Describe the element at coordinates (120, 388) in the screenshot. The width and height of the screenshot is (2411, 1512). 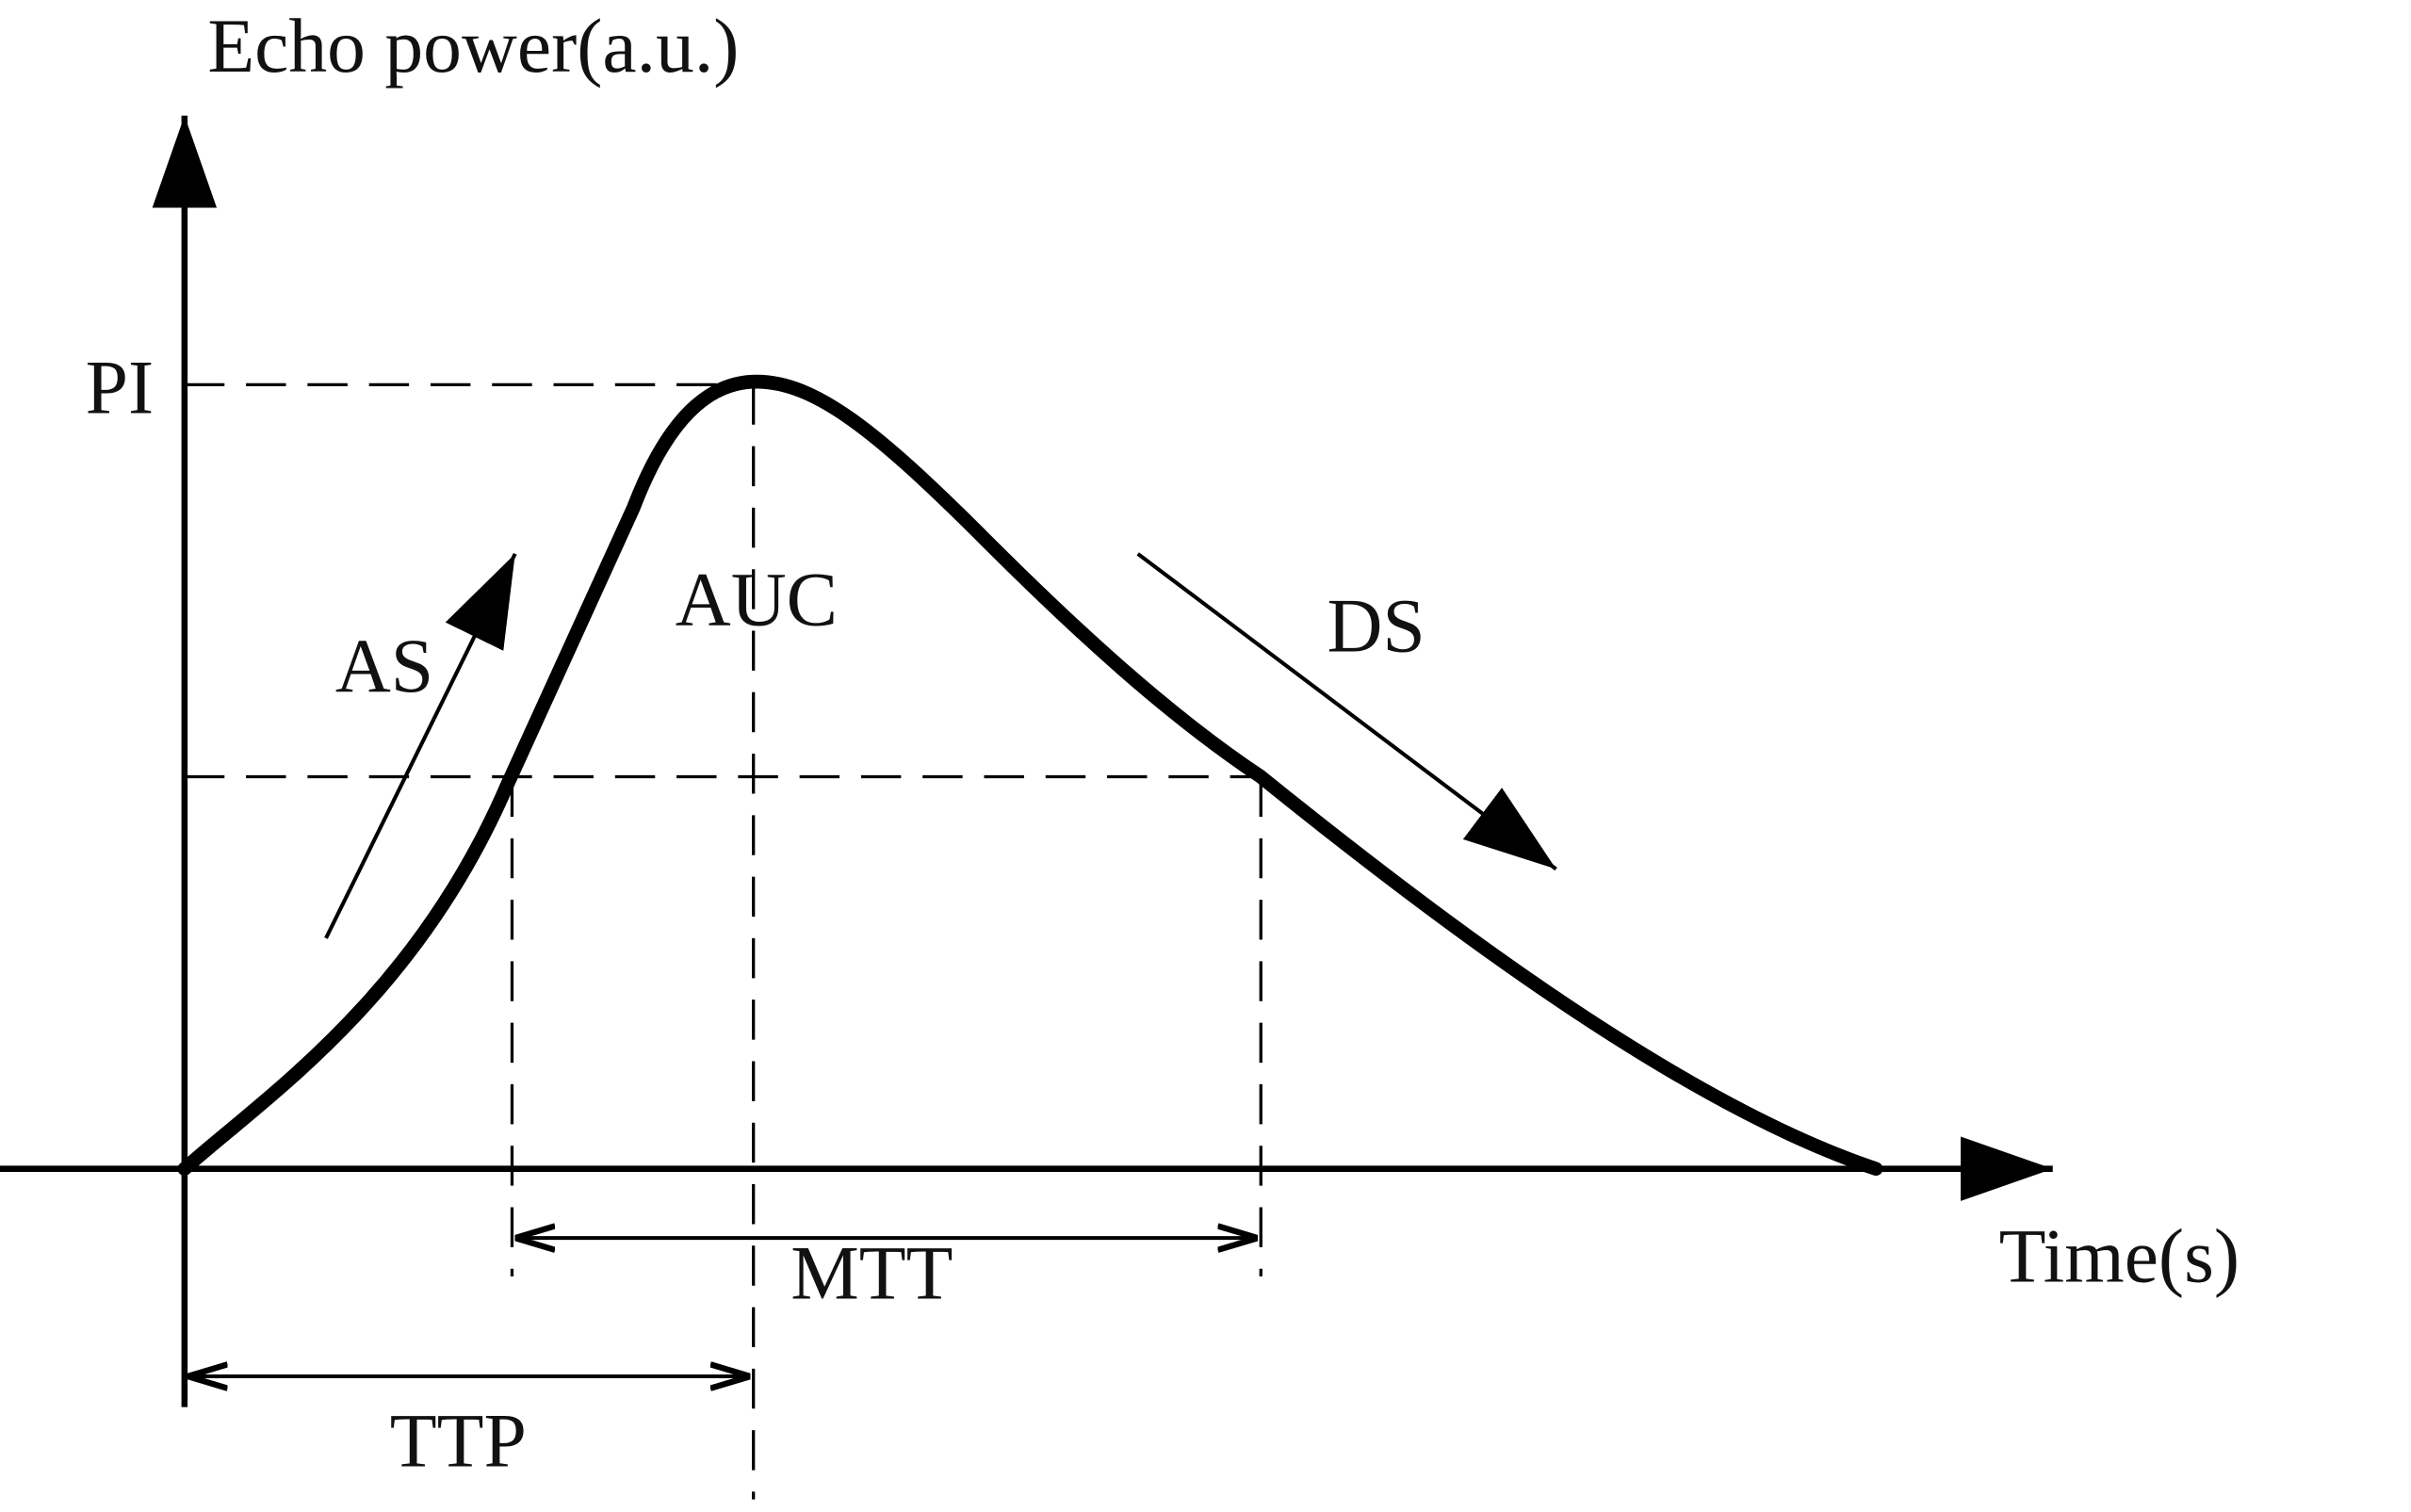
I see `pi-label: PI` at that location.